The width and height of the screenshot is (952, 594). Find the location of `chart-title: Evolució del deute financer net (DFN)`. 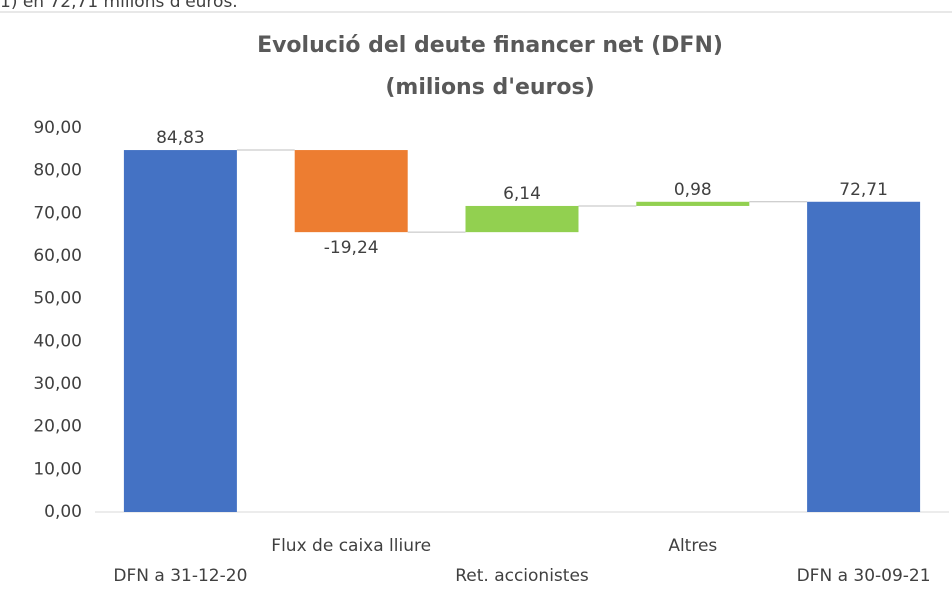

chart-title: Evolució del deute financer net (DFN) is located at coordinates (490, 45).